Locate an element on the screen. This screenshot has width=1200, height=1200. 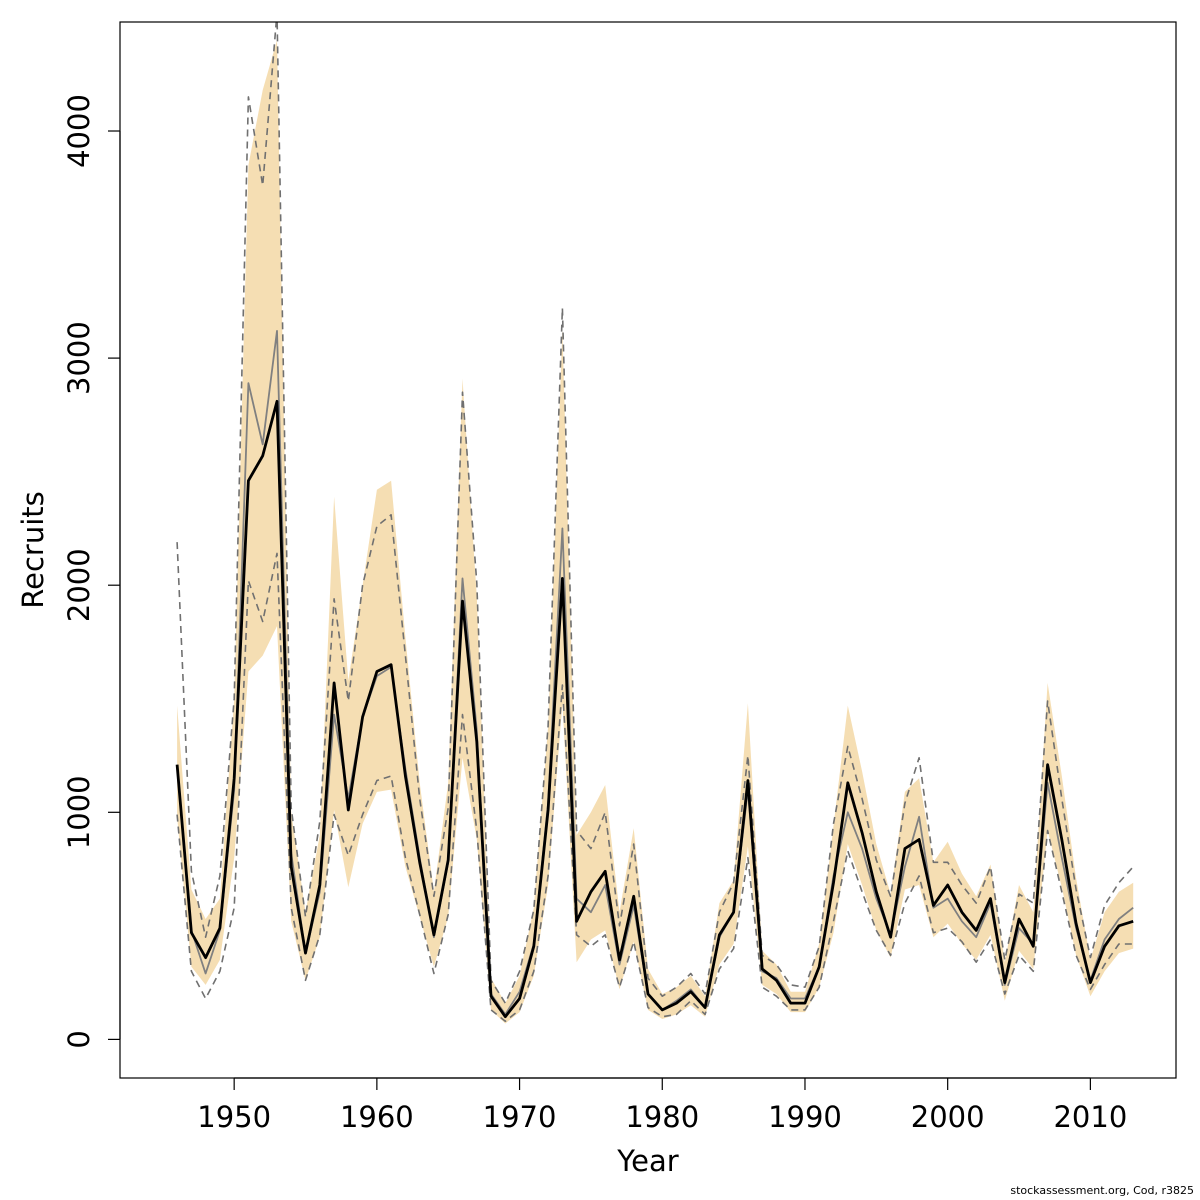
y-tick-label: 0 is located at coordinates (79, 1039).